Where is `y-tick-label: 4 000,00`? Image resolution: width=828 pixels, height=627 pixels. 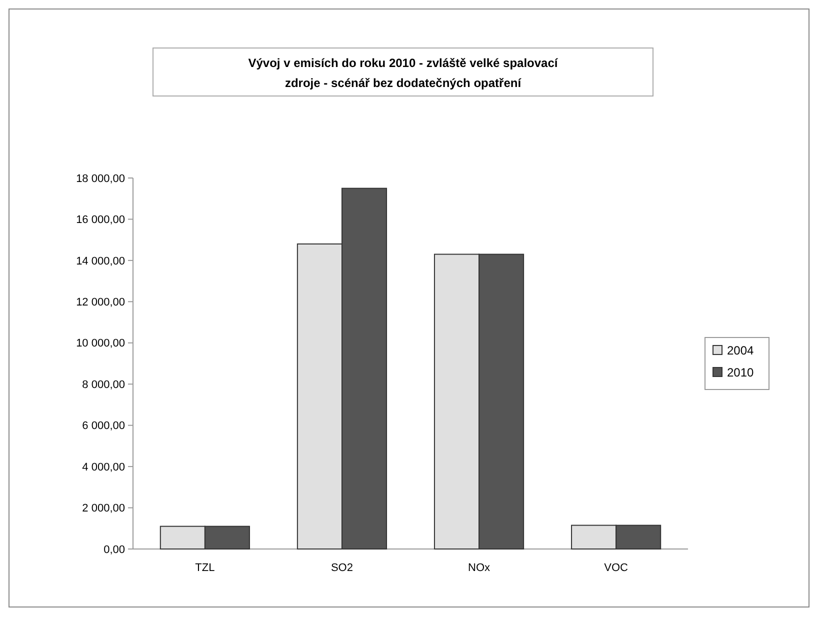 y-tick-label: 4 000,00 is located at coordinates (103, 467).